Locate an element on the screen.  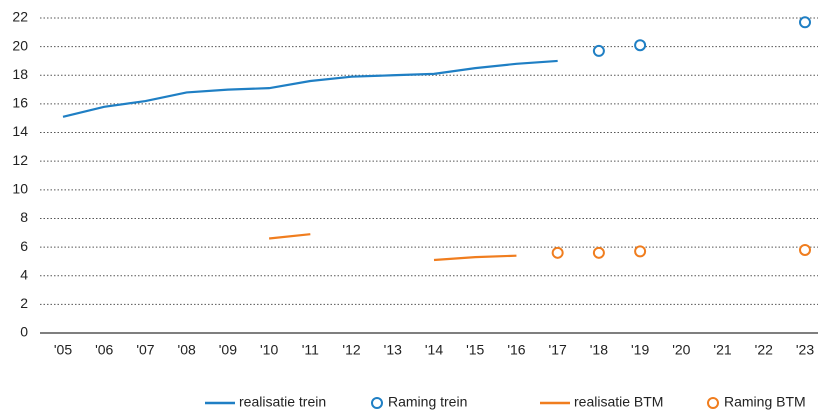
legend-label: Raming BTM is located at coordinates (765, 402).